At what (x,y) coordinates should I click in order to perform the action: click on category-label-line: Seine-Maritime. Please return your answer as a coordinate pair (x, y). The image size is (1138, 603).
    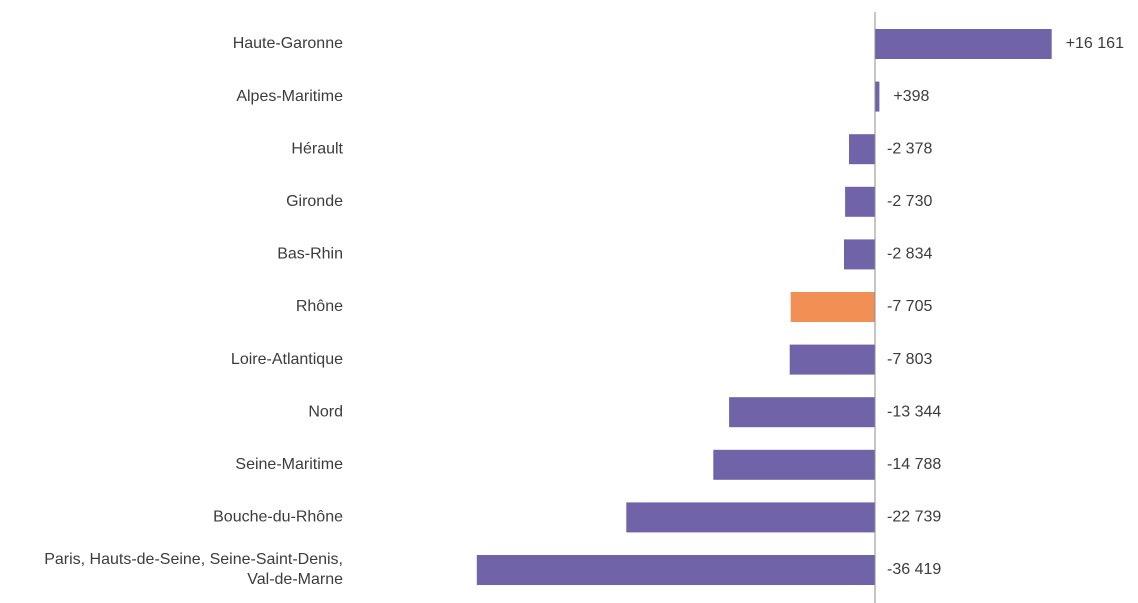
    Looking at the image, I should click on (289, 464).